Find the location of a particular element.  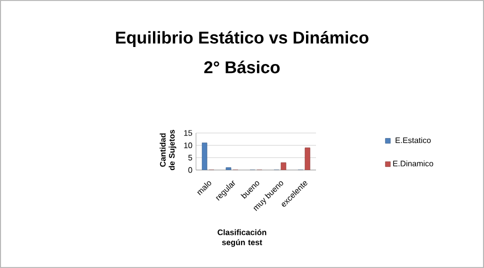

y-tick-label: 0 is located at coordinates (190, 170).